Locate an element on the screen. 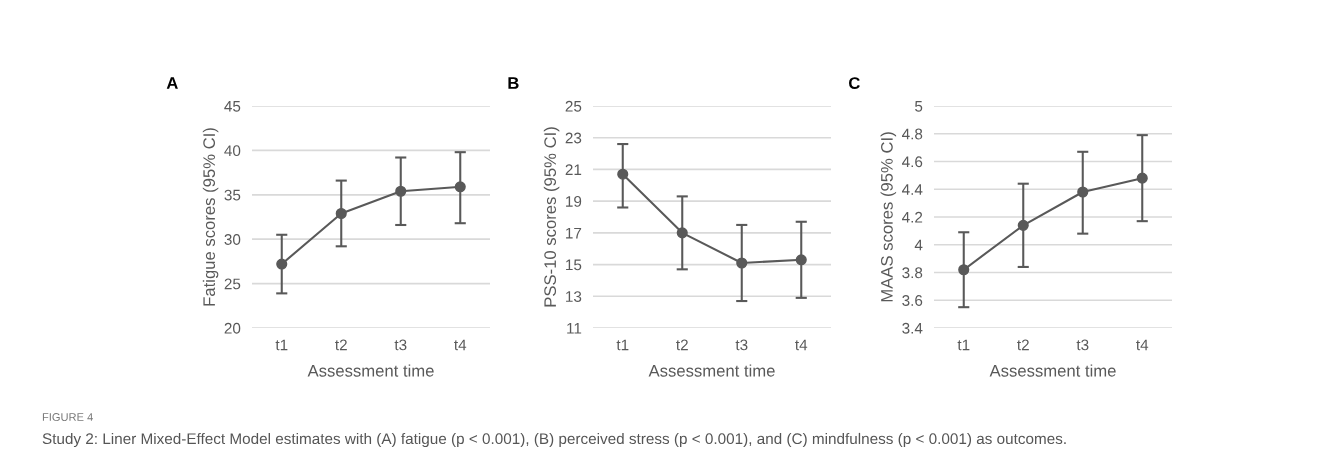 The height and width of the screenshot is (475, 1331). y-tick-label: 11 is located at coordinates (574, 328).